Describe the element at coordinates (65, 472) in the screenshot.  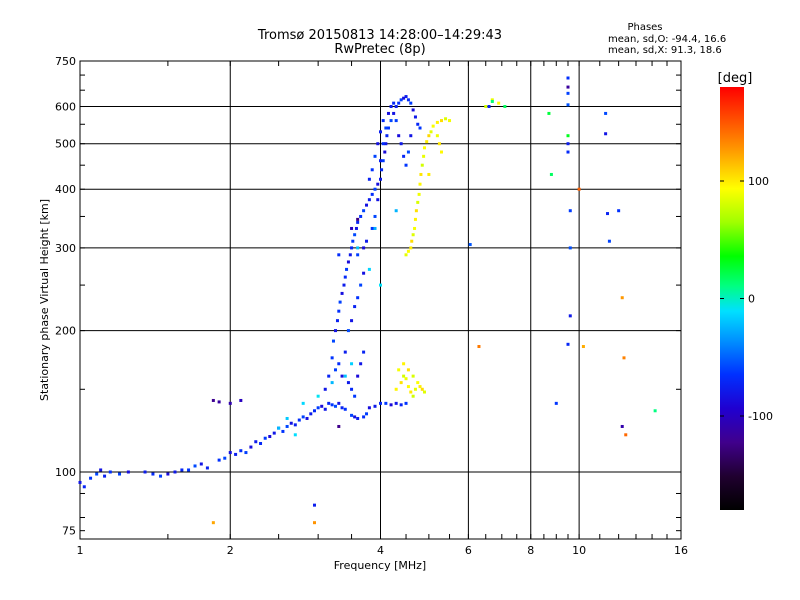
I see `y-tick-label: 100` at that location.